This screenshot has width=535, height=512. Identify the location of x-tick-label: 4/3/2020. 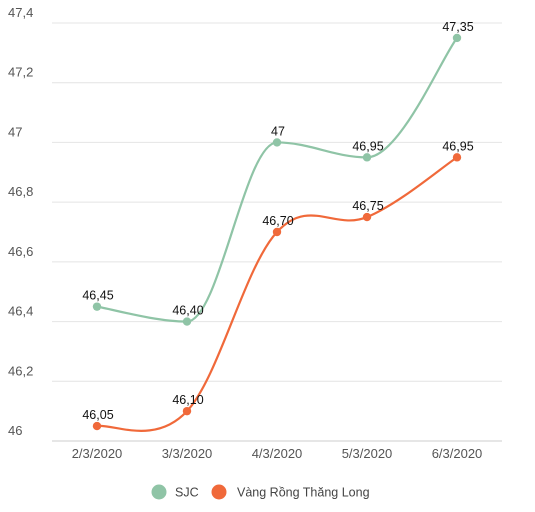
(277, 453).